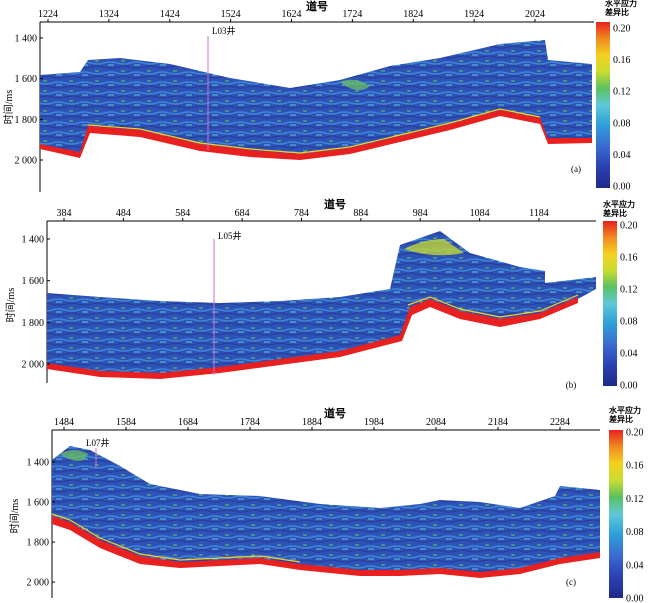 This screenshot has height=603, width=650. Describe the element at coordinates (616, 12) in the screenshot. I see `colorbar-a-title-2: 差异比` at that location.